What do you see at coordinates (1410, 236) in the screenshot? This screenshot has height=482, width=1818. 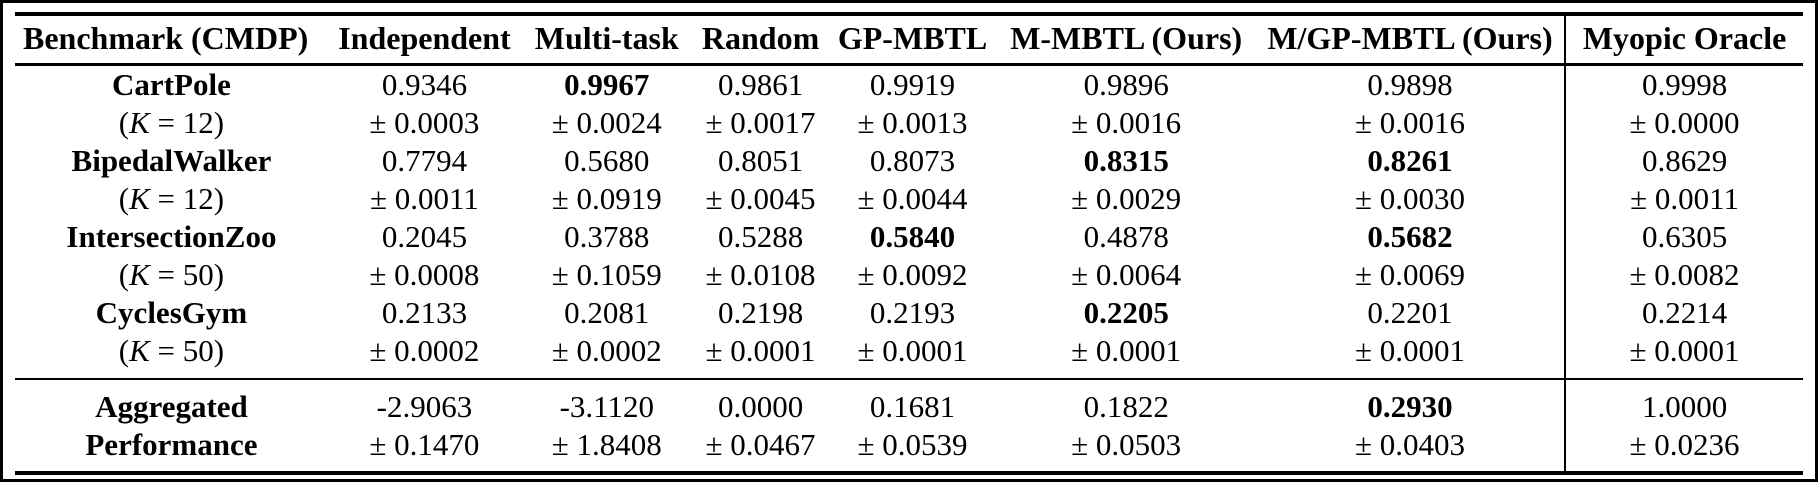 I see `value-cell: 0.5682` at bounding box center [1410, 236].